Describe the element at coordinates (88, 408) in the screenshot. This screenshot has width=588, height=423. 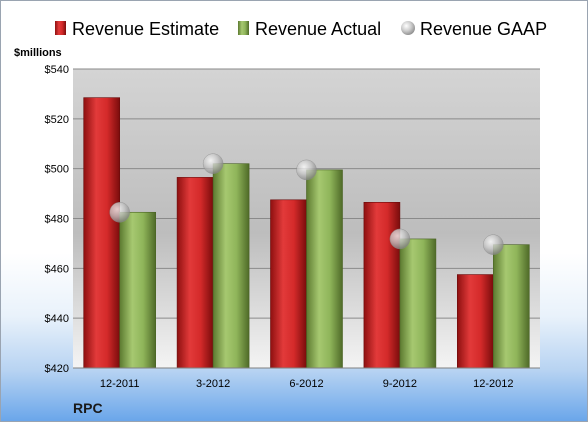
I see `company-label: RPC` at that location.